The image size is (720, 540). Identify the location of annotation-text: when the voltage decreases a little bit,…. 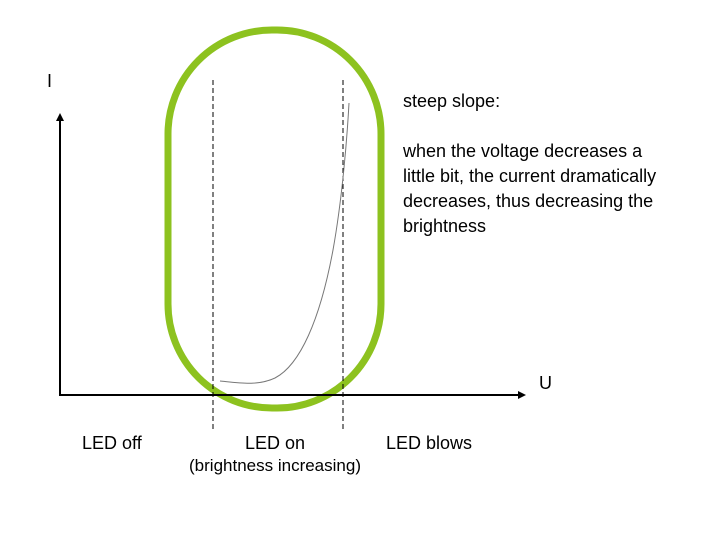
(529, 189).